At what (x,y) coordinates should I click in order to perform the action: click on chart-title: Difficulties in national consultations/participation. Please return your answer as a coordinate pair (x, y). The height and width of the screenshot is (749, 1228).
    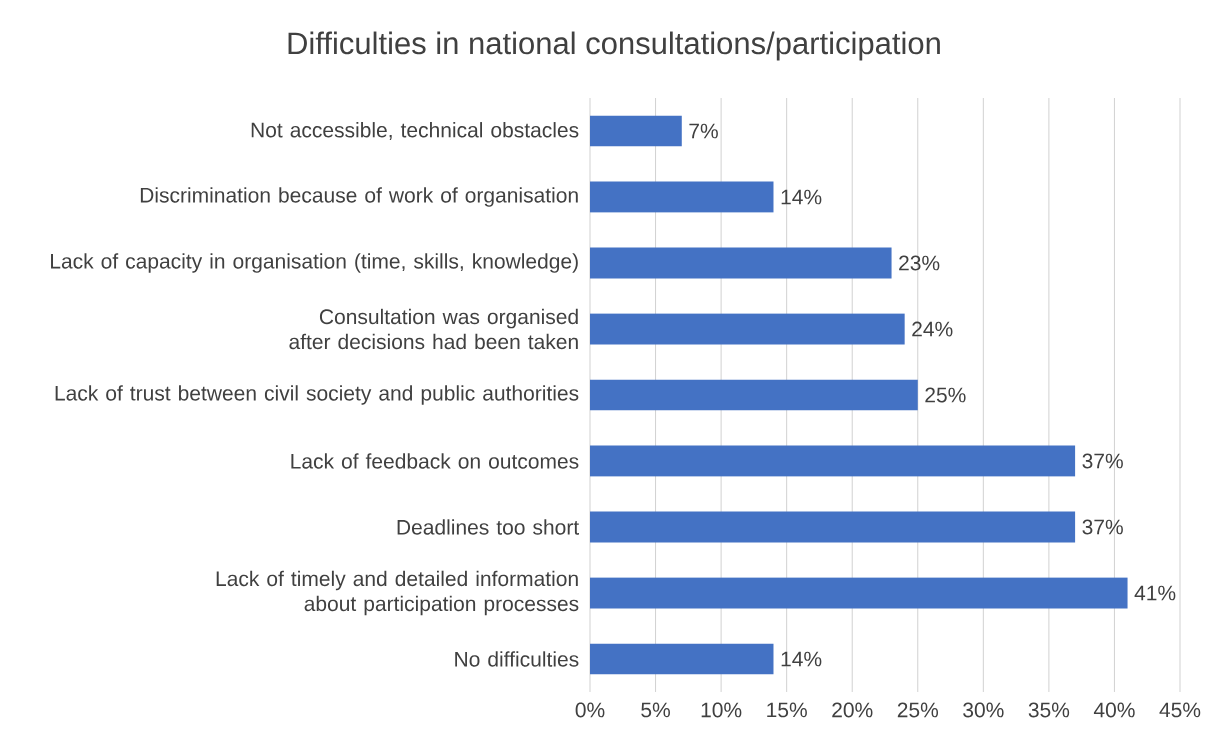
    Looking at the image, I should click on (614, 46).